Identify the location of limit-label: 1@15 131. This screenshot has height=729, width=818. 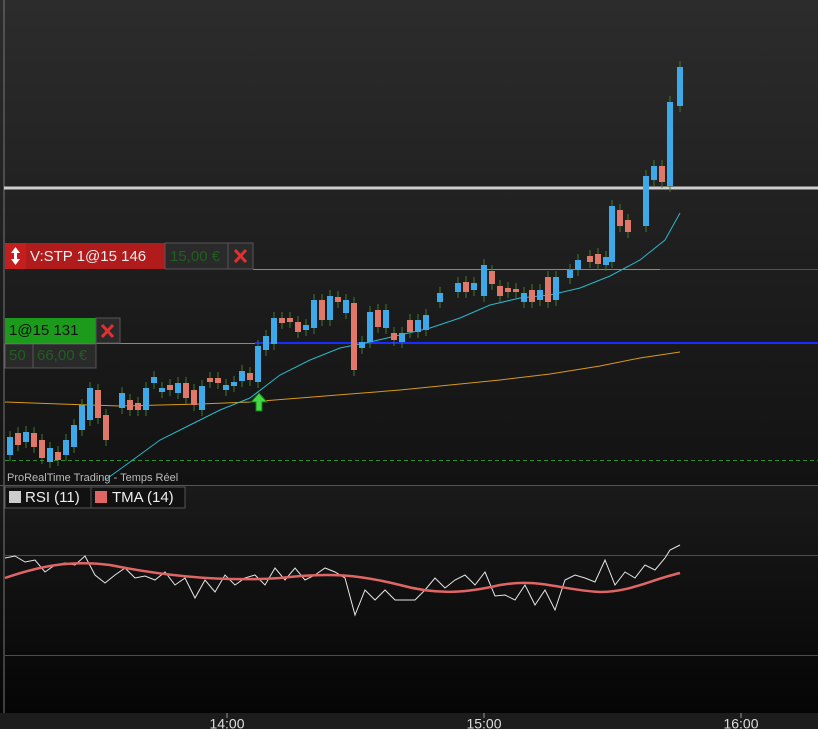
(43, 330).